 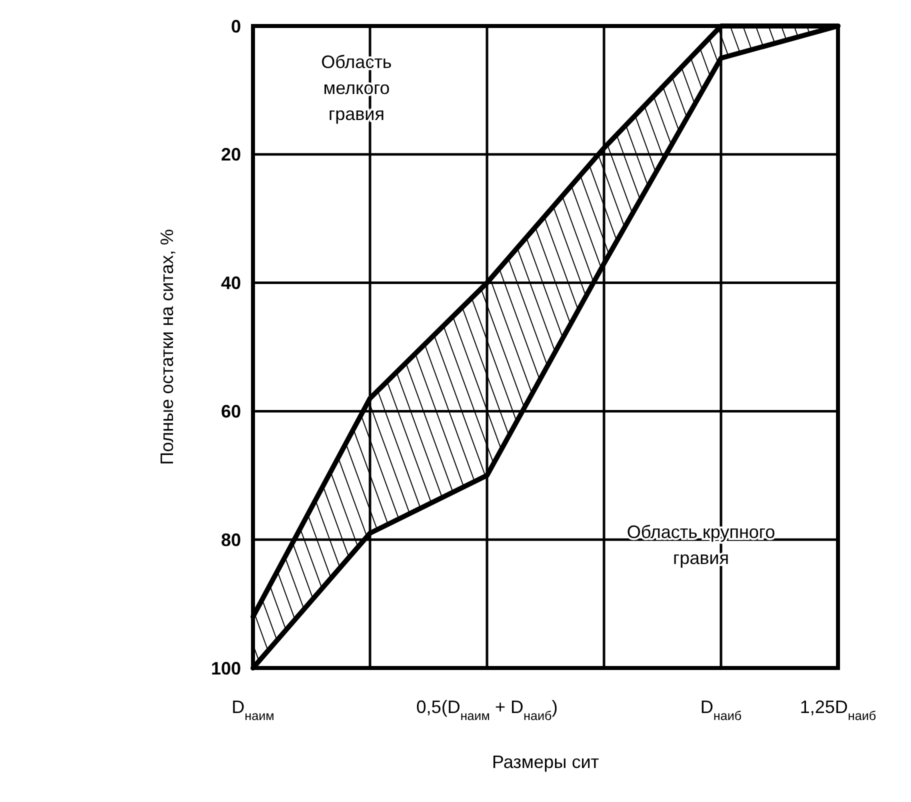 What do you see at coordinates (167, 347) in the screenshot?
I see `y-axis-title: Полные остатки на ситах, %` at bounding box center [167, 347].